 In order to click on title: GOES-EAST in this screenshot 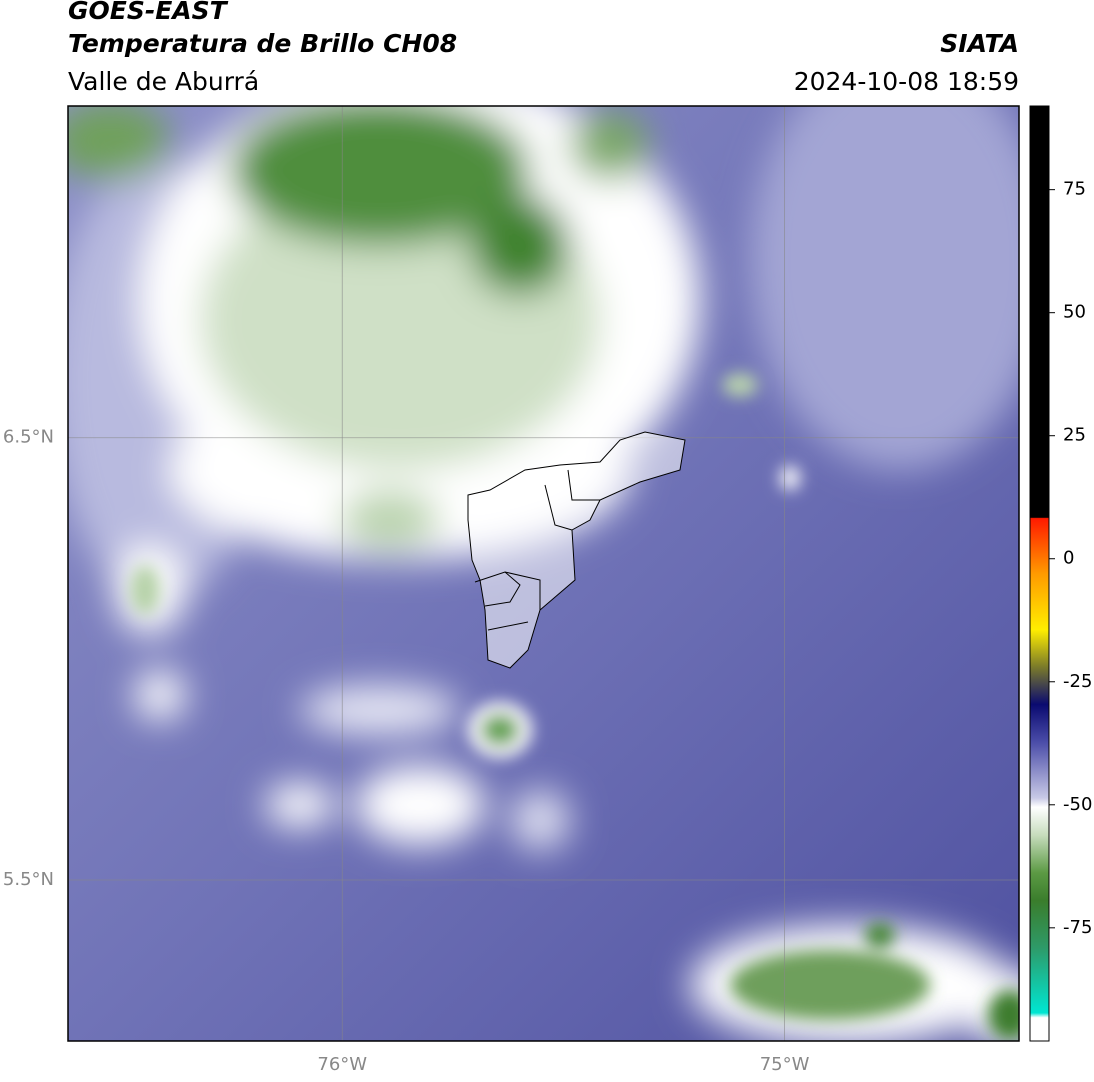, I will do `click(148, 12)`.